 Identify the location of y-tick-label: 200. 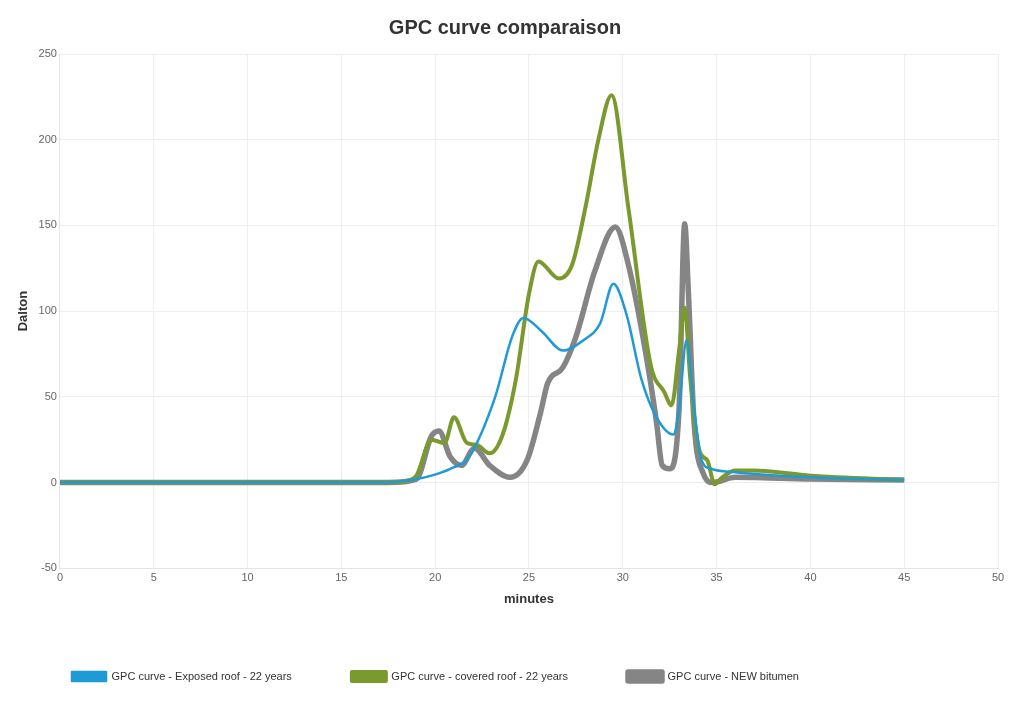
(47, 138).